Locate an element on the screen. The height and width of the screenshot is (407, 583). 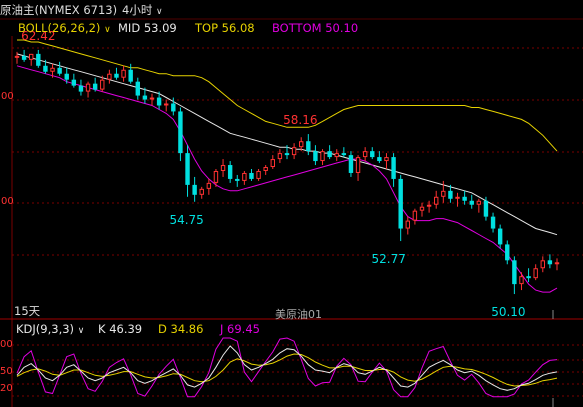
boll-label: BOLL(26,26,2) is located at coordinates (59, 28).